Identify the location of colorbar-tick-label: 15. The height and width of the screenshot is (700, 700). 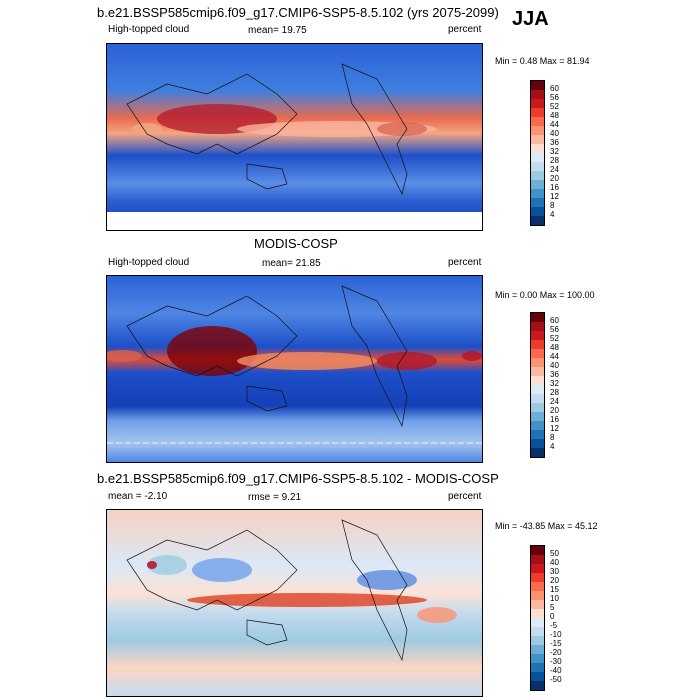
(554, 589).